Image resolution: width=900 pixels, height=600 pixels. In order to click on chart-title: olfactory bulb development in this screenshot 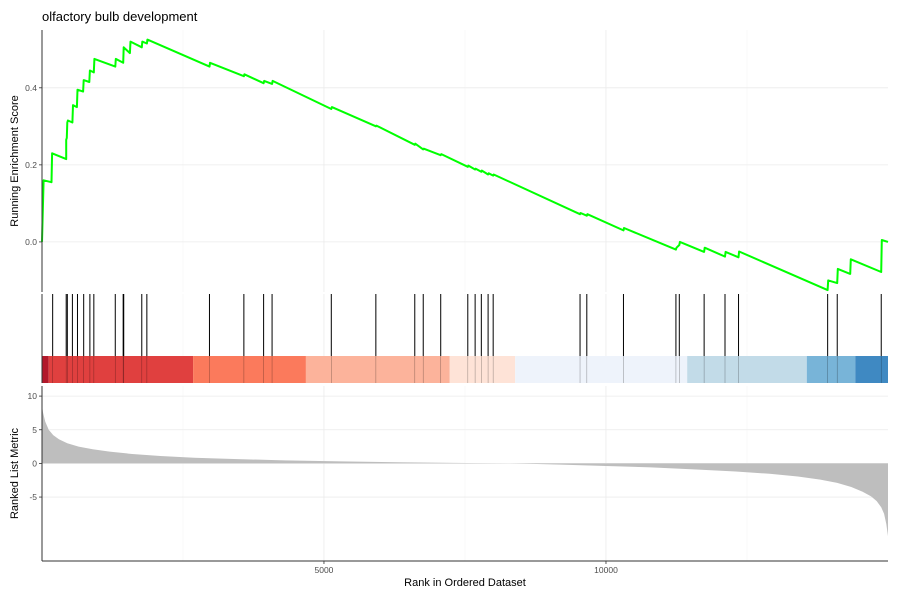, I will do `click(120, 16)`.